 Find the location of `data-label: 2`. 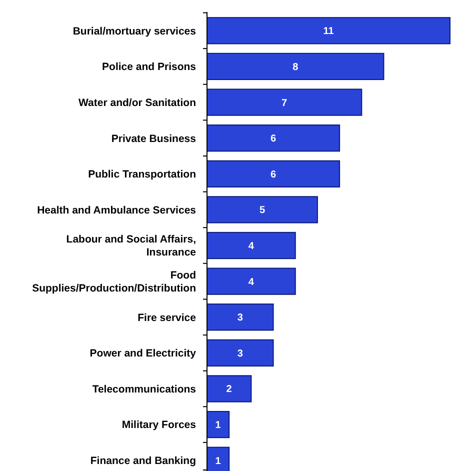

data-label: 2 is located at coordinates (229, 390).